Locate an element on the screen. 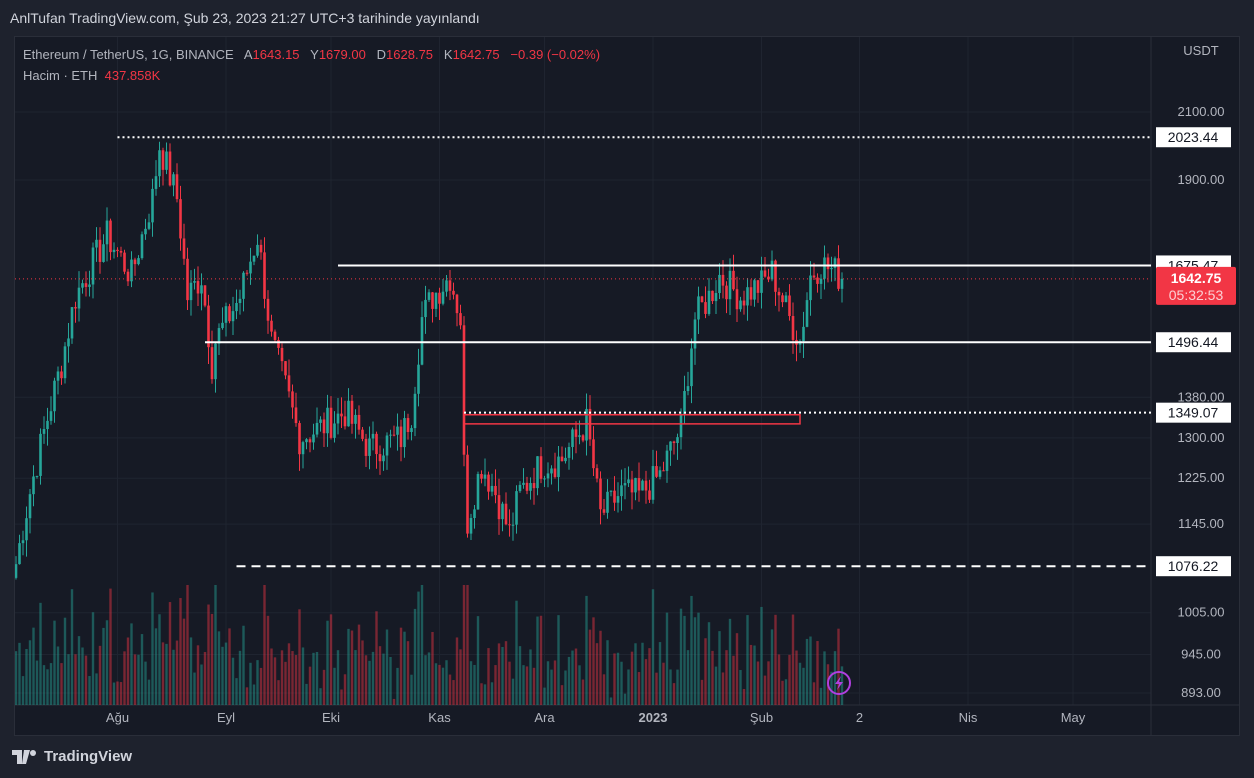 The image size is (1254, 778). level-price-label: 2023.44 is located at coordinates (1193, 137).